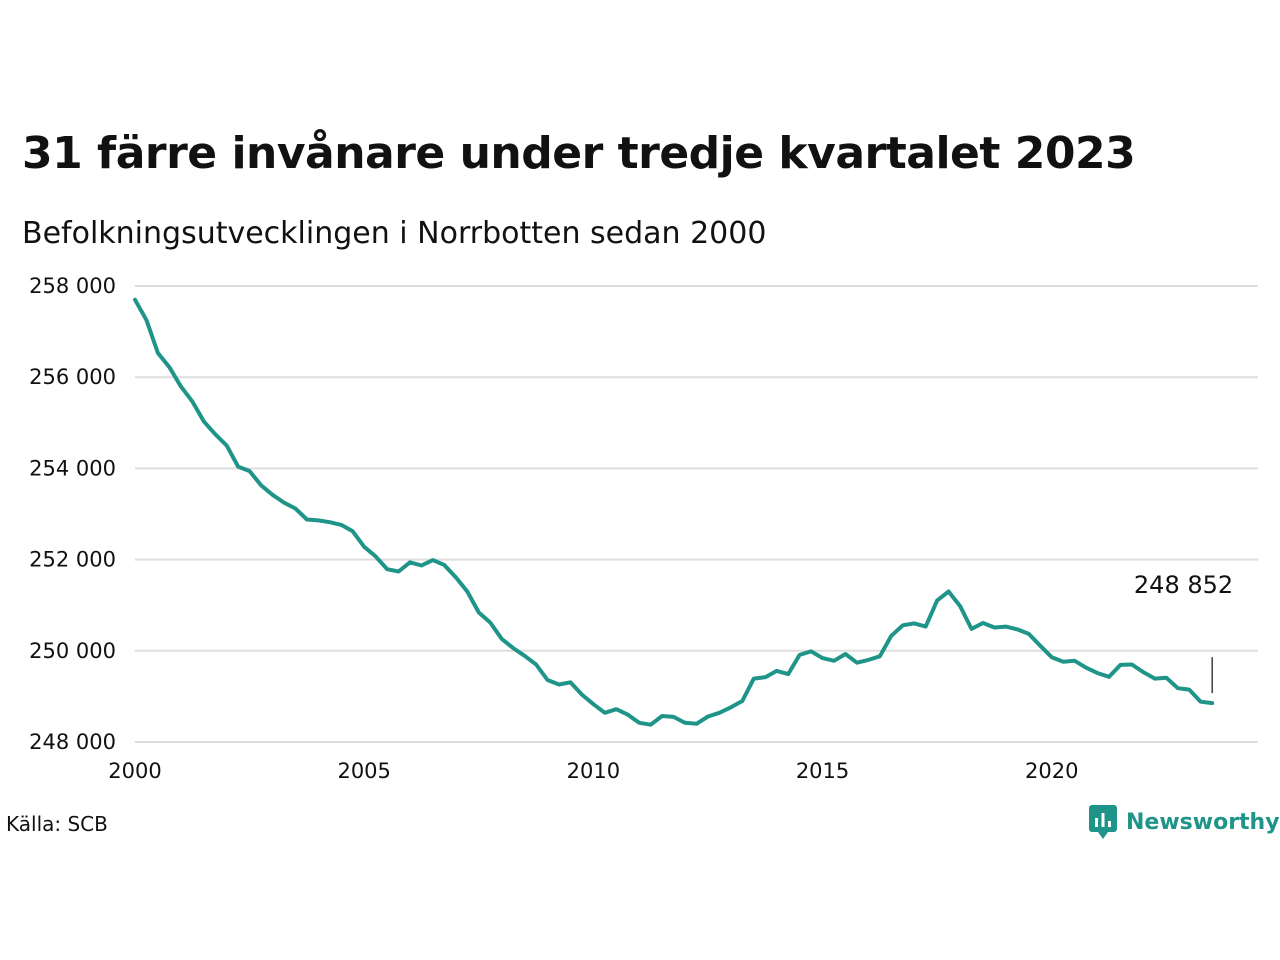 The image size is (1280, 960). What do you see at coordinates (1183, 632) in the screenshot?
I see `end-annotation: 248 852` at bounding box center [1183, 632].